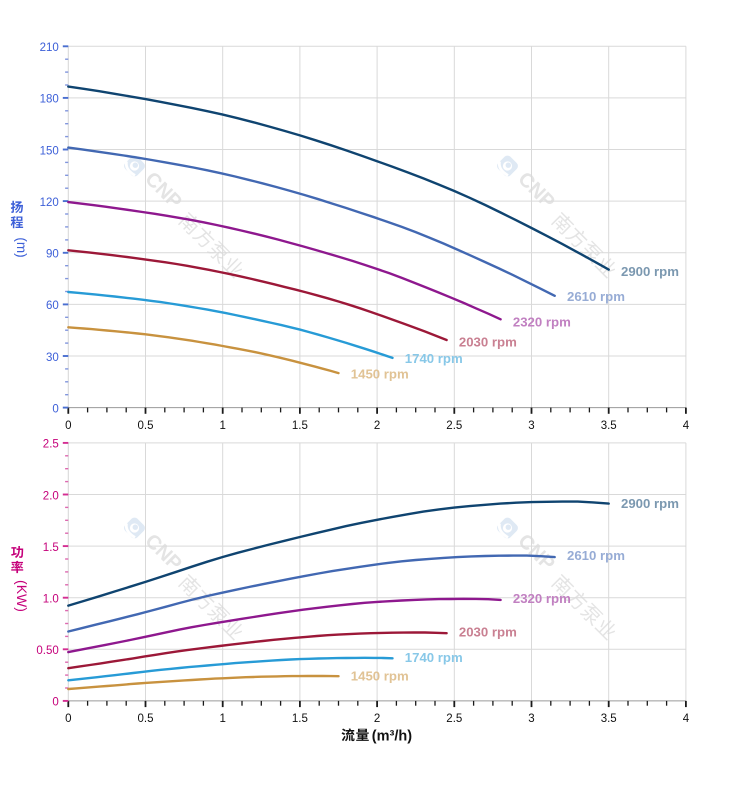 Image resolution: width=752 pixels, height=802 pixels. What do you see at coordinates (21, 247) in the screenshot?
I see `svg-text: (m)` at bounding box center [21, 247].